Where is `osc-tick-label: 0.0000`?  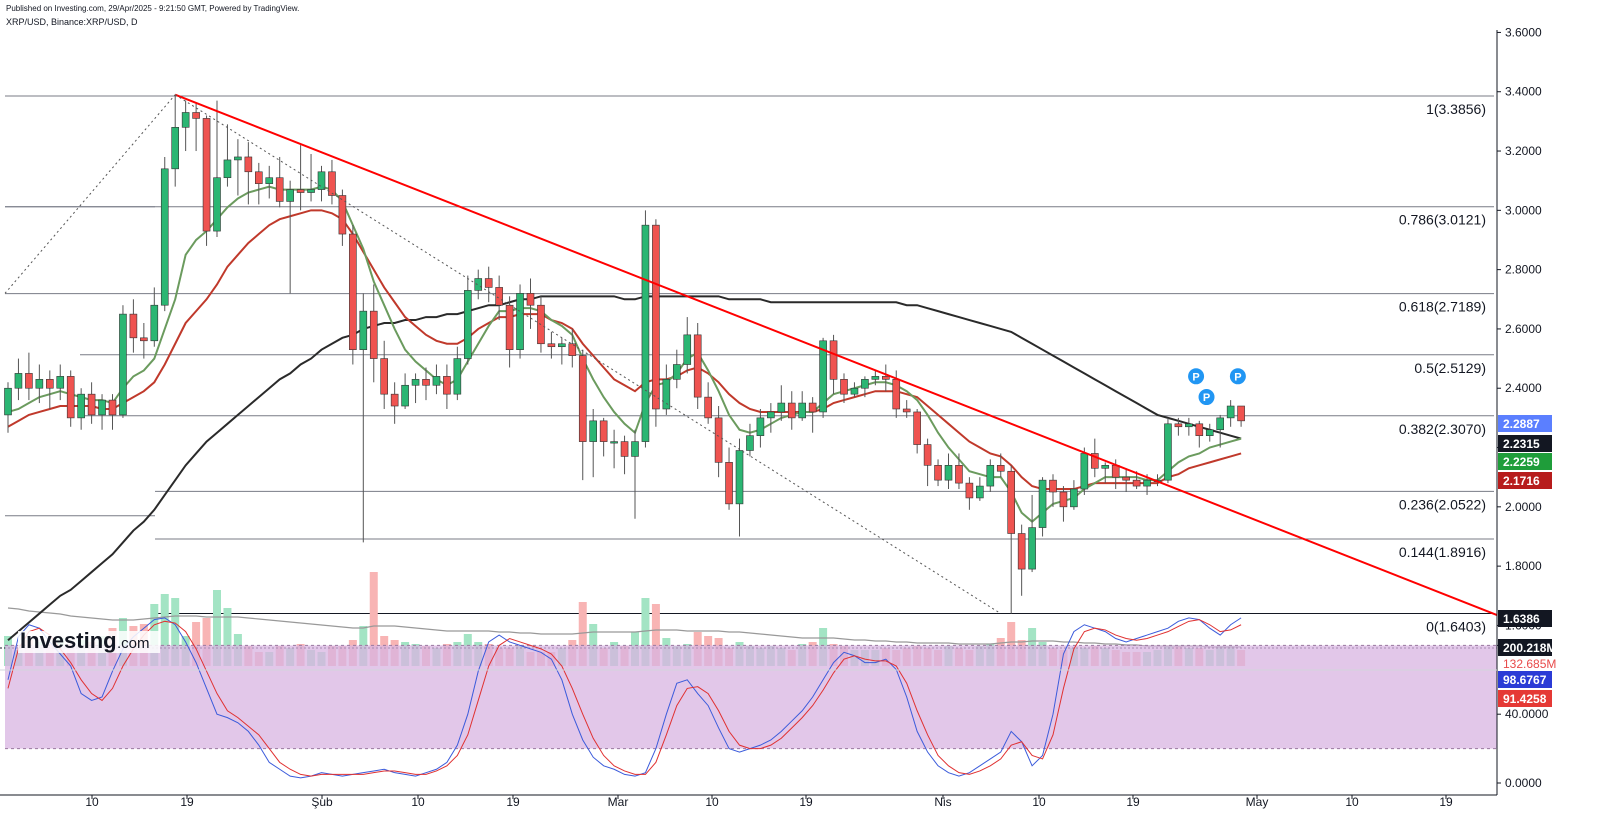 osc-tick-label: 0.0000 is located at coordinates (1523, 783).